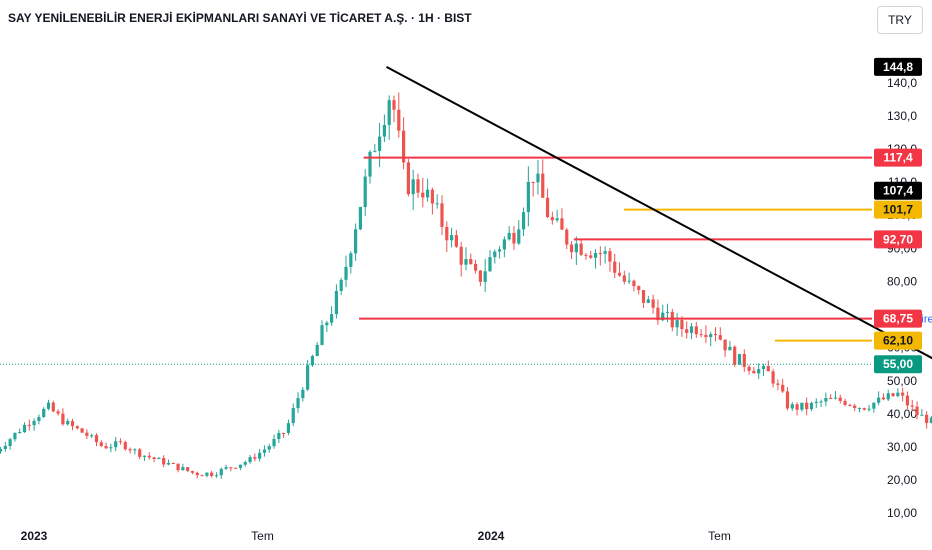 This screenshot has width=932, height=550. I want to click on x-tick-label: Tem, so click(262, 536).